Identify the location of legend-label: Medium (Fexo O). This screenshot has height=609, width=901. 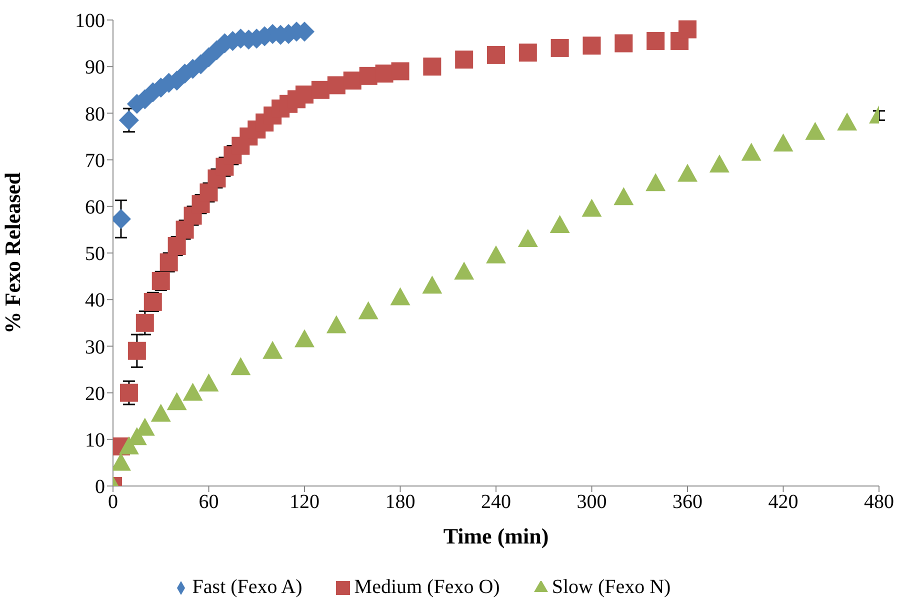
(427, 587).